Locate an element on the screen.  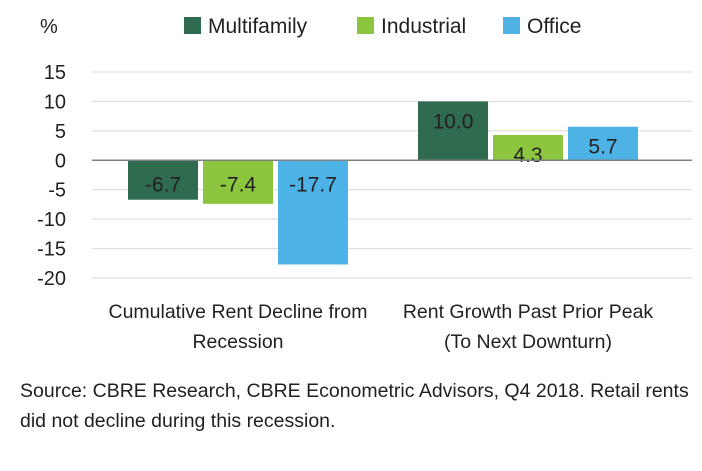
y-tick-label: 5 is located at coordinates (60, 132).